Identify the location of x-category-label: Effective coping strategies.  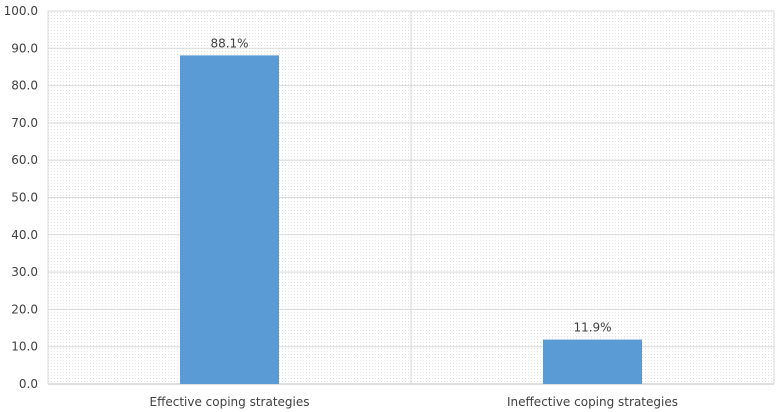
(229, 402).